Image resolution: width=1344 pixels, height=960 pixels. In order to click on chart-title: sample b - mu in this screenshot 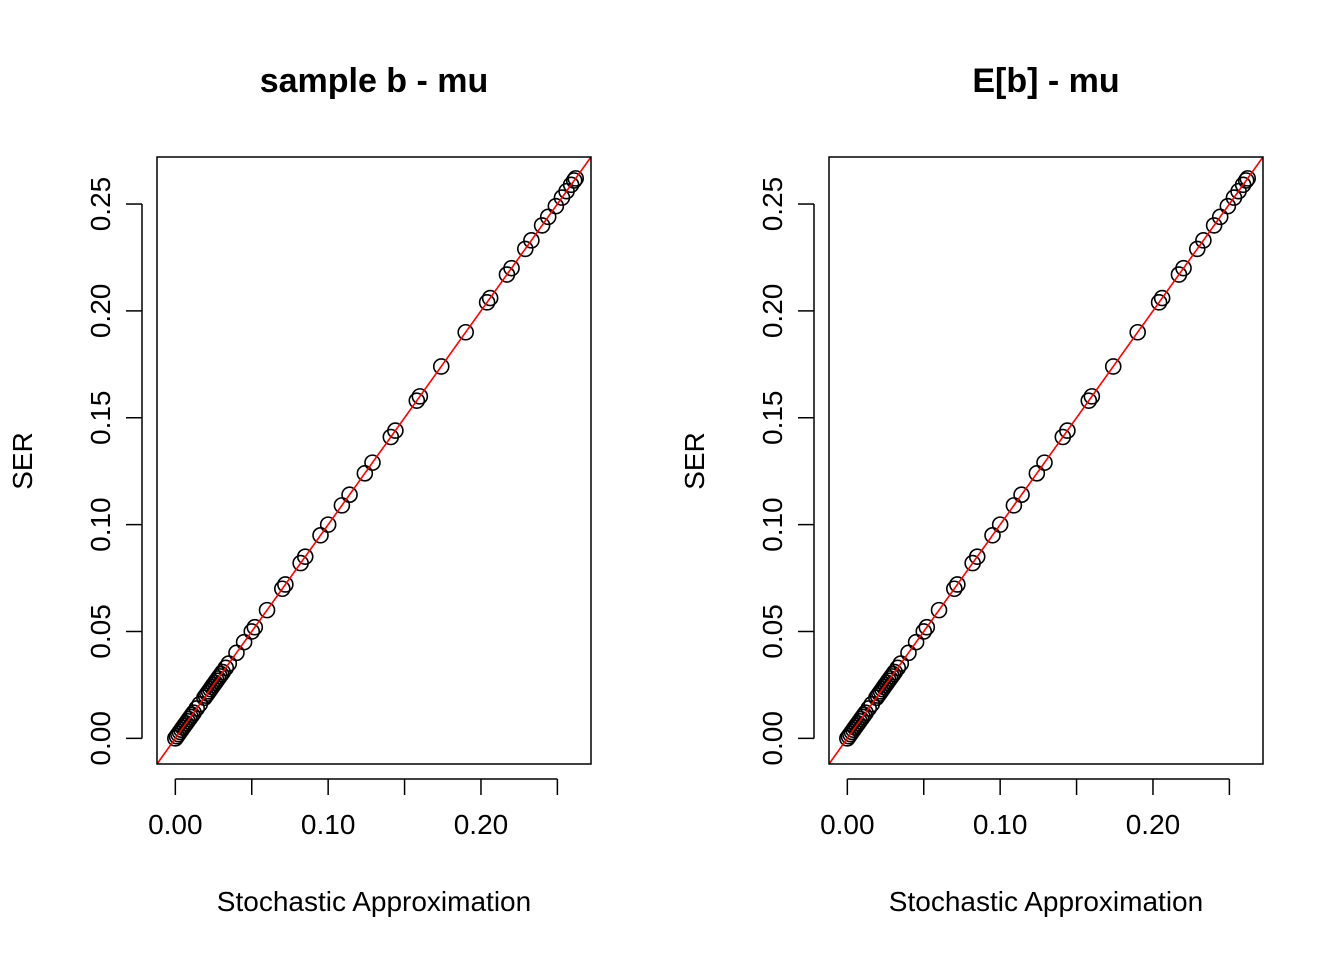, I will do `click(374, 81)`.